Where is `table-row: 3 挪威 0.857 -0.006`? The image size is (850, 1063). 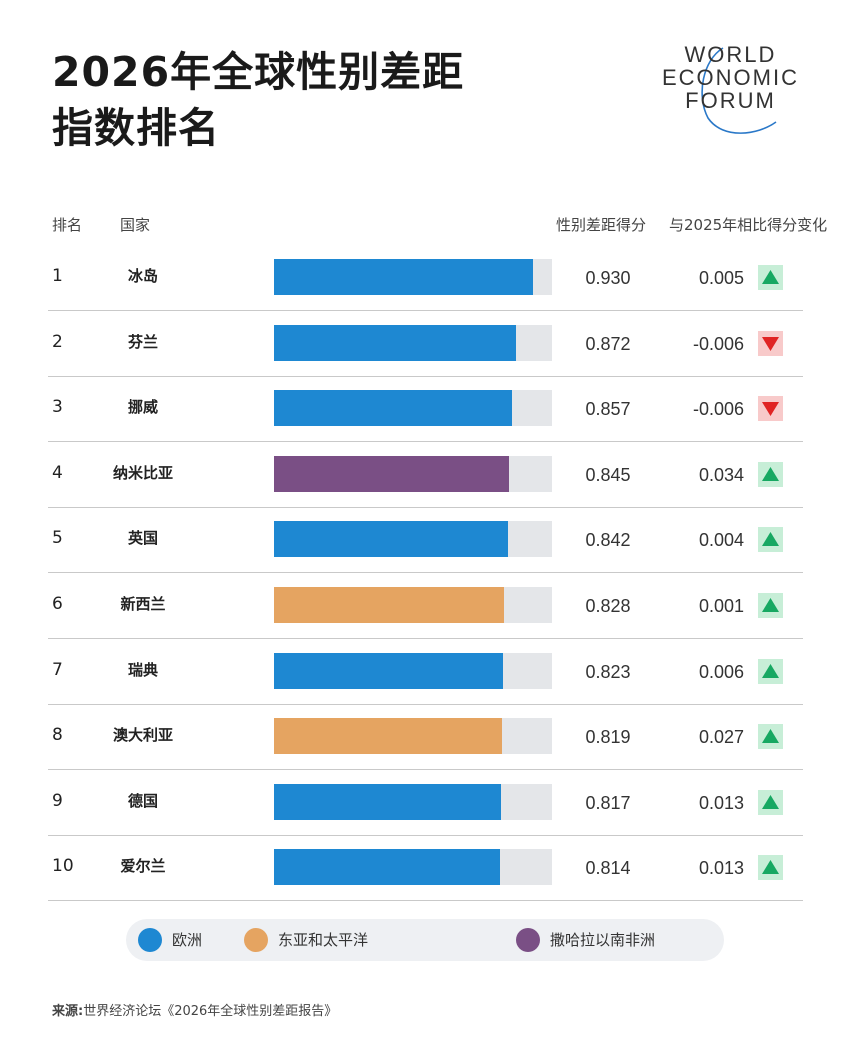 table-row: 3 挪威 0.857 -0.006 is located at coordinates (425, 409).